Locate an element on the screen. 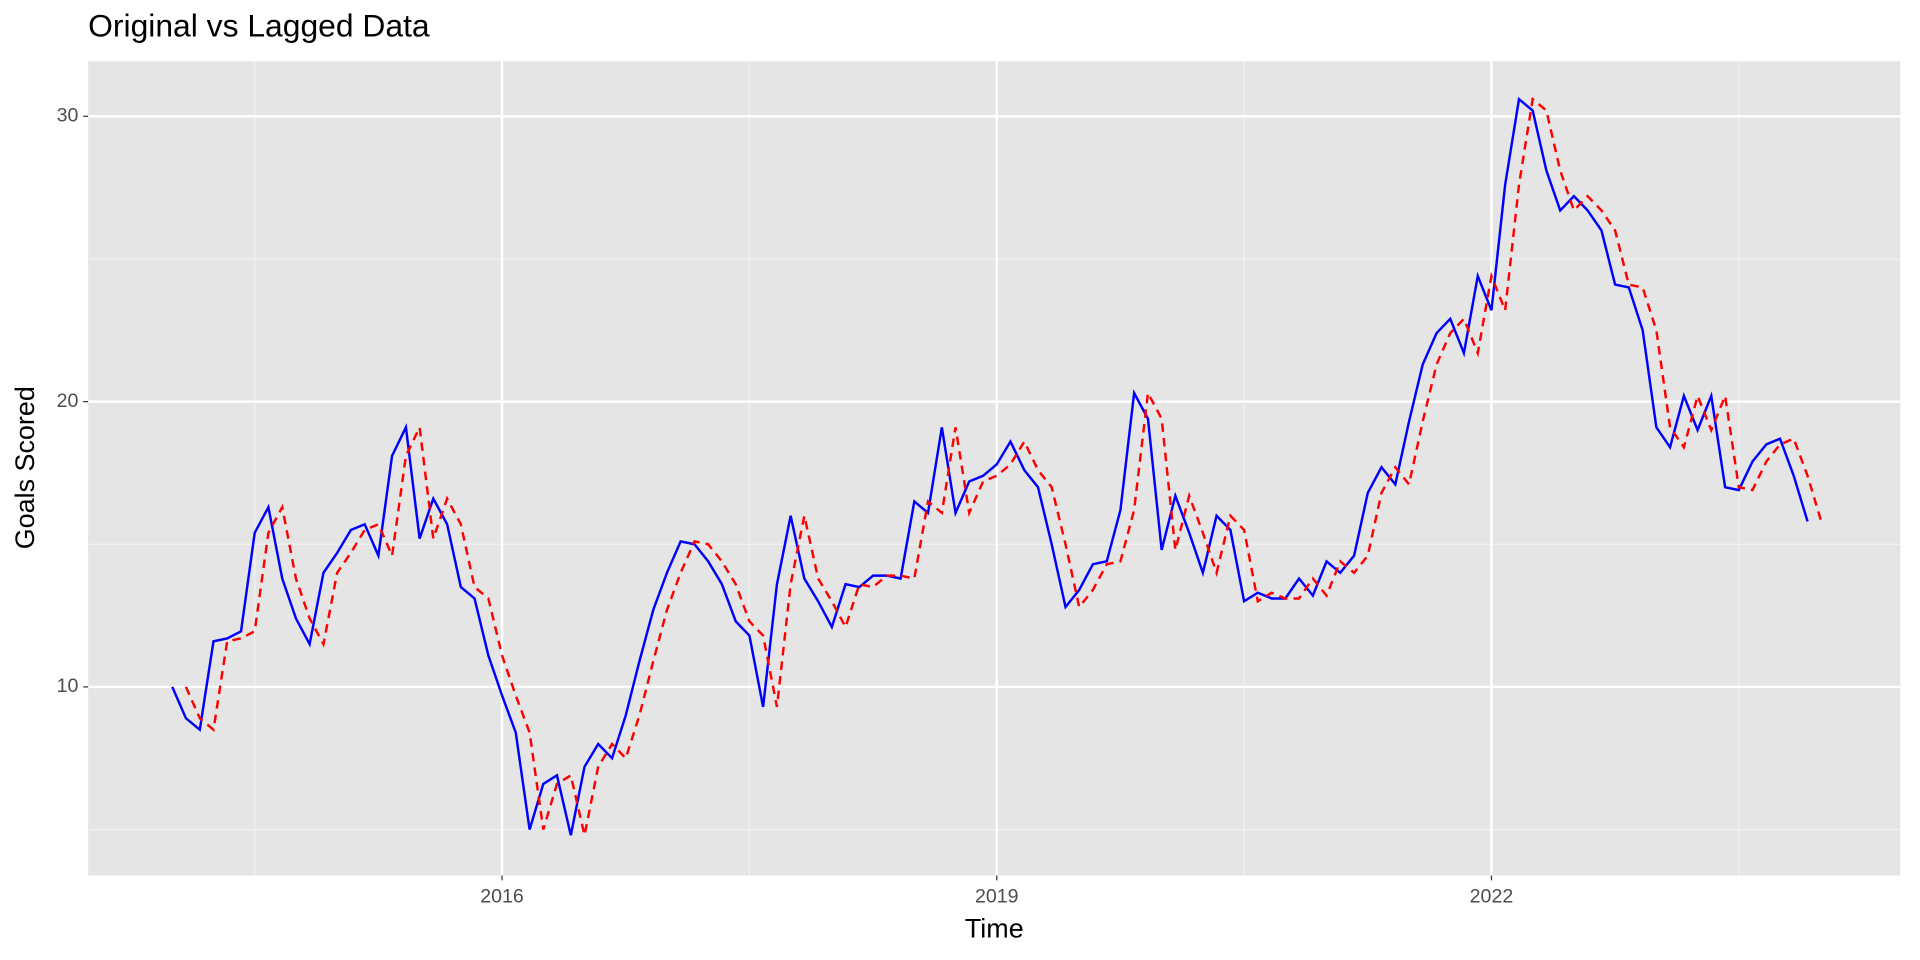 This screenshot has height=960, width=1920. x-tick-label: 2019 is located at coordinates (997, 897).